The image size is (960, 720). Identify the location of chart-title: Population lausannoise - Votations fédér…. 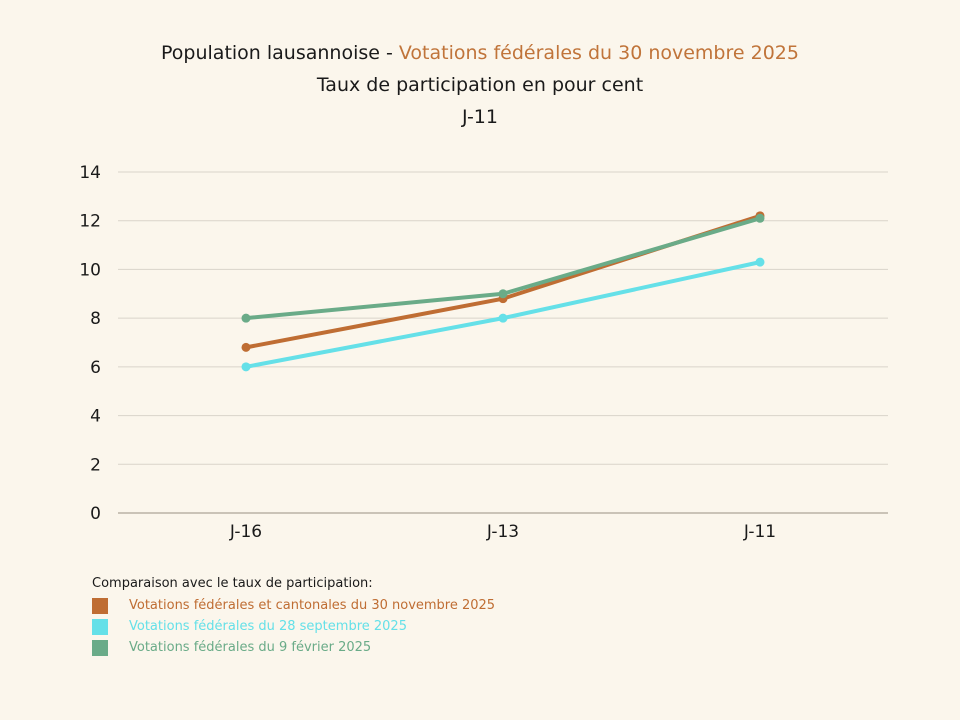
(480, 53).